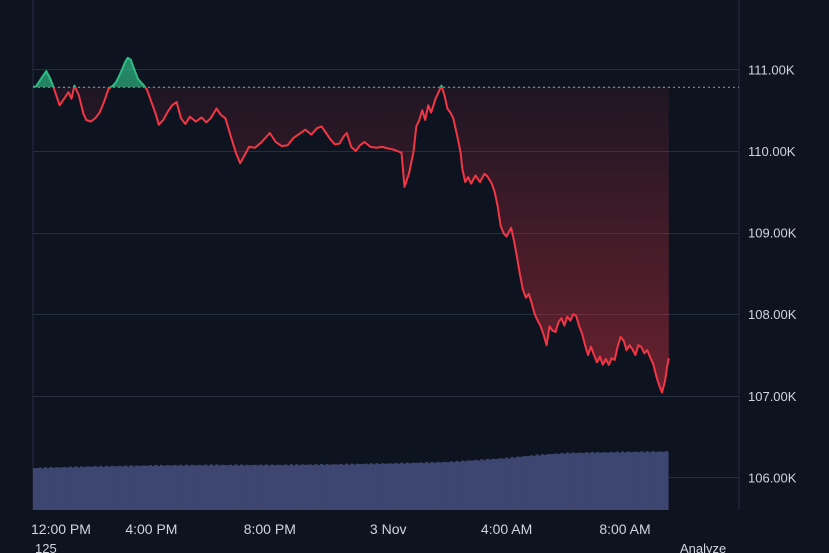 The width and height of the screenshot is (829, 553). I want to click on x-tick-label-5: 8:00 AM, so click(624, 529).